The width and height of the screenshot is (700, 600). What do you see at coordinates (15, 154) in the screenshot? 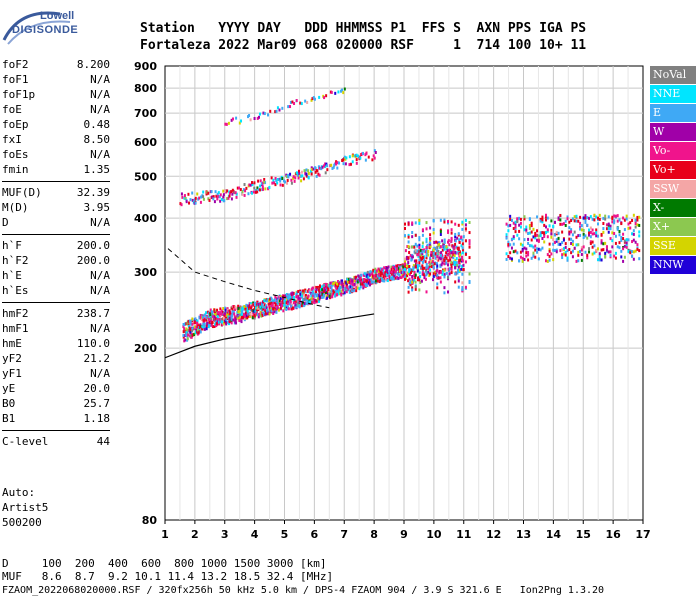
I see `param-label: foEs` at bounding box center [15, 154].